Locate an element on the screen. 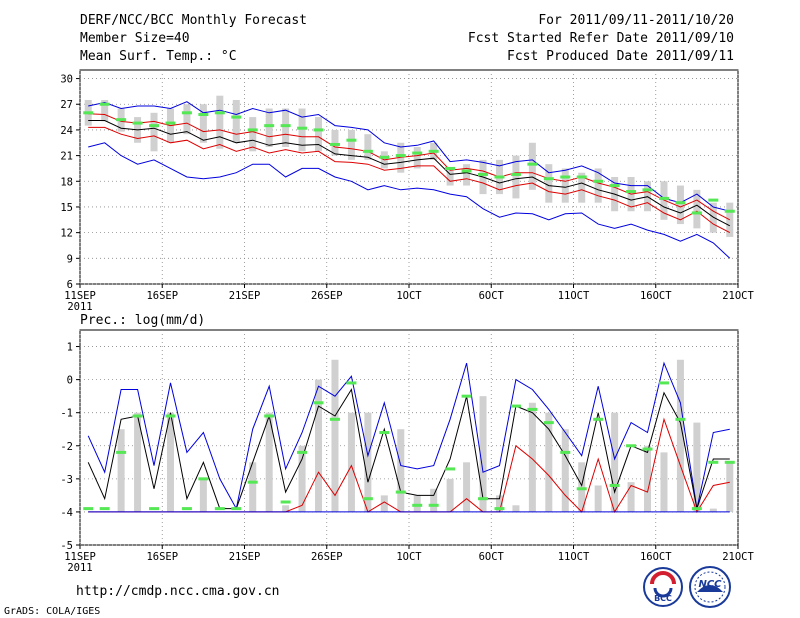 The width and height of the screenshot is (800, 618). prec-xtick-year-label: 2011 is located at coordinates (79, 568).